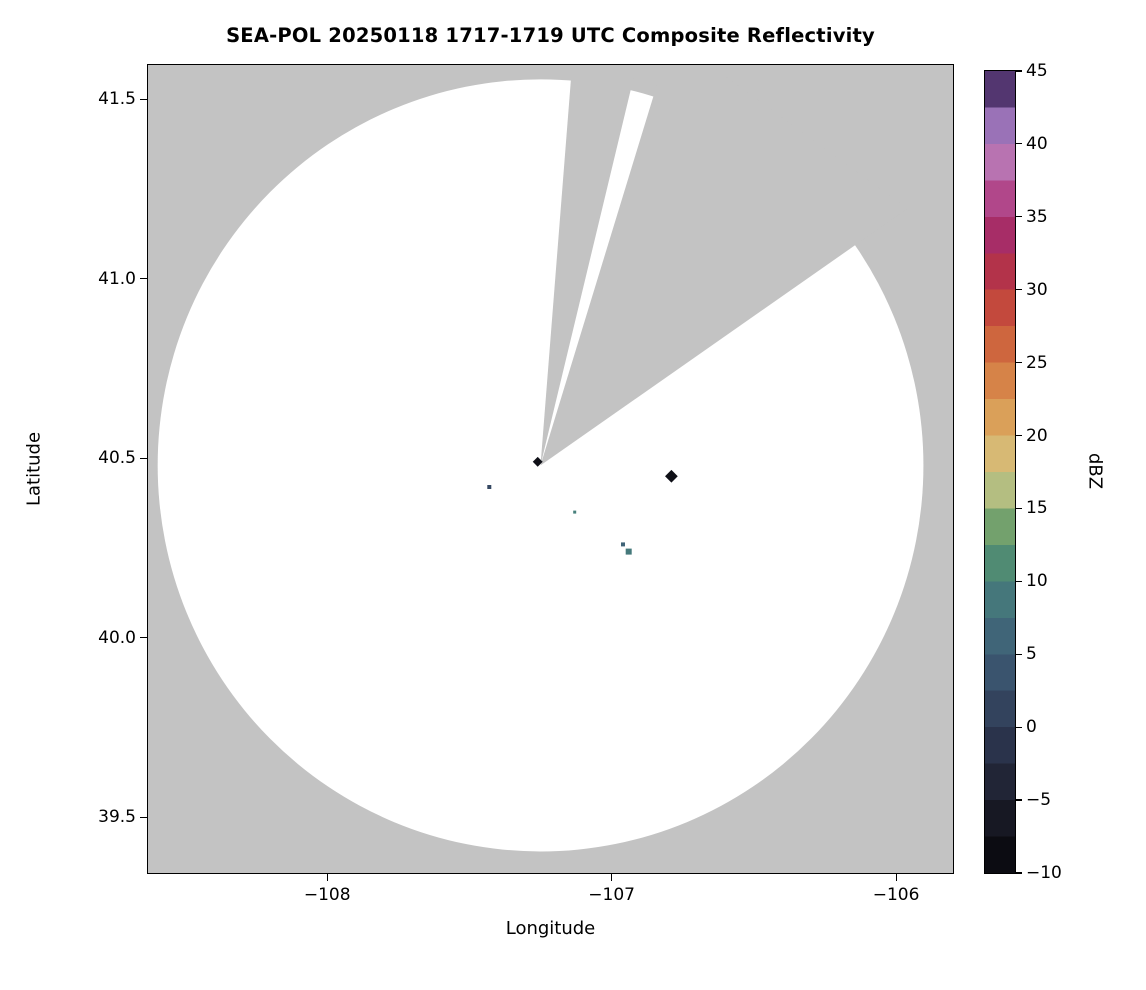  Describe the element at coordinates (1037, 508) in the screenshot. I see `colorbar-tick-label: 15` at that location.